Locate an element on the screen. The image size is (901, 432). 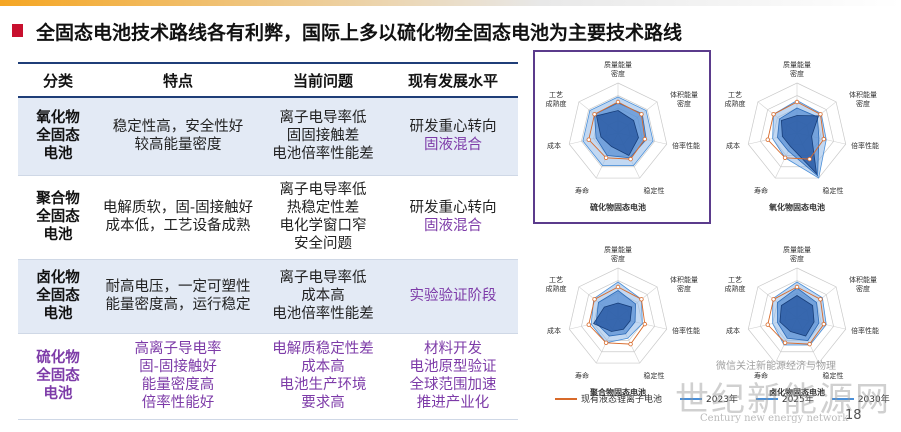
legend-item: 2030年 is located at coordinates (860, 398).